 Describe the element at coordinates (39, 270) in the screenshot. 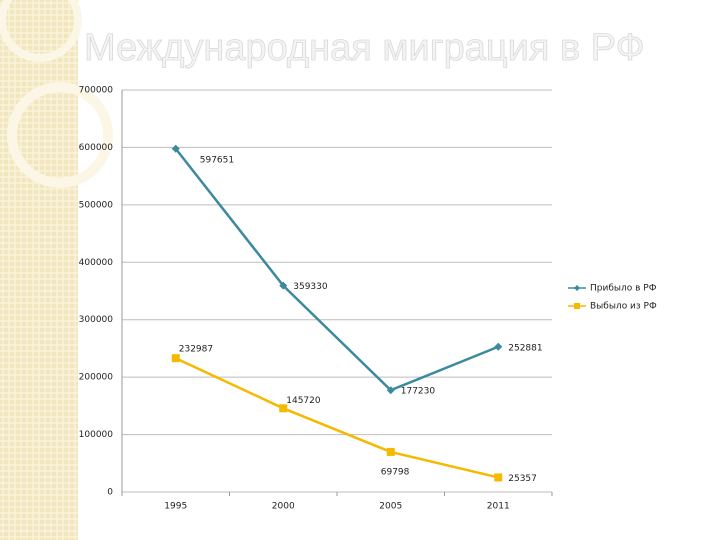

I see `side-strip` at that location.